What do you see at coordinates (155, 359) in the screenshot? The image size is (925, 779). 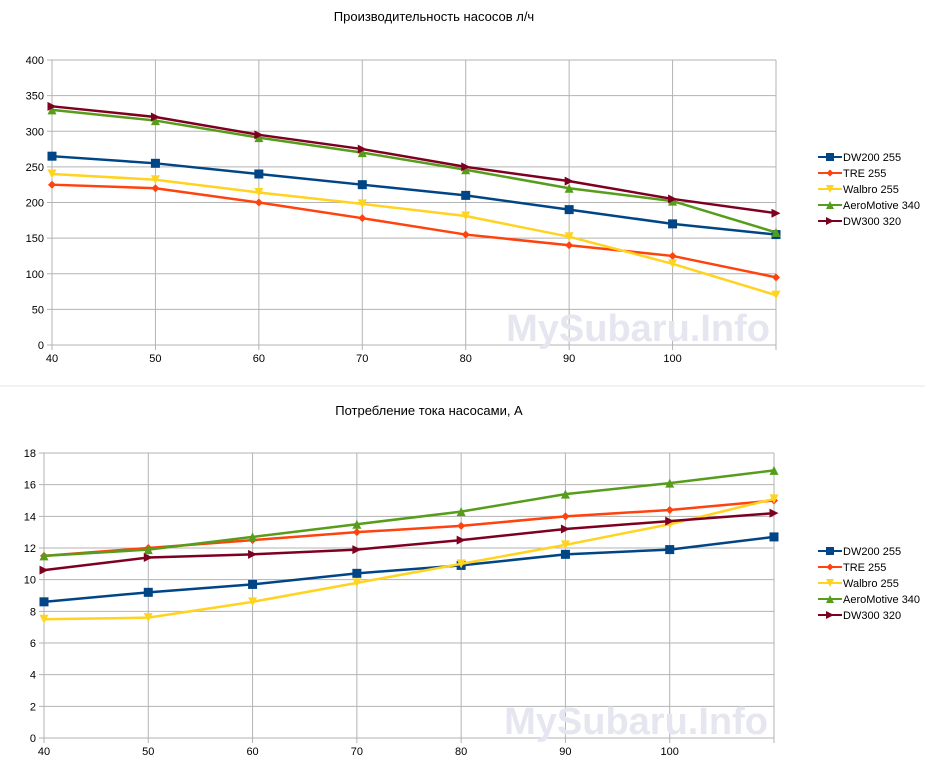 I see `x-tick-label: 50` at bounding box center [155, 359].